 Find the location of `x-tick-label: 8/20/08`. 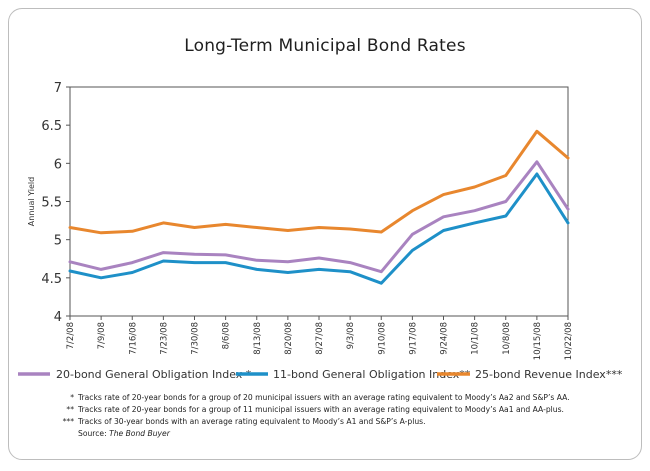

x-tick-label: 8/20/08 is located at coordinates (289, 338).